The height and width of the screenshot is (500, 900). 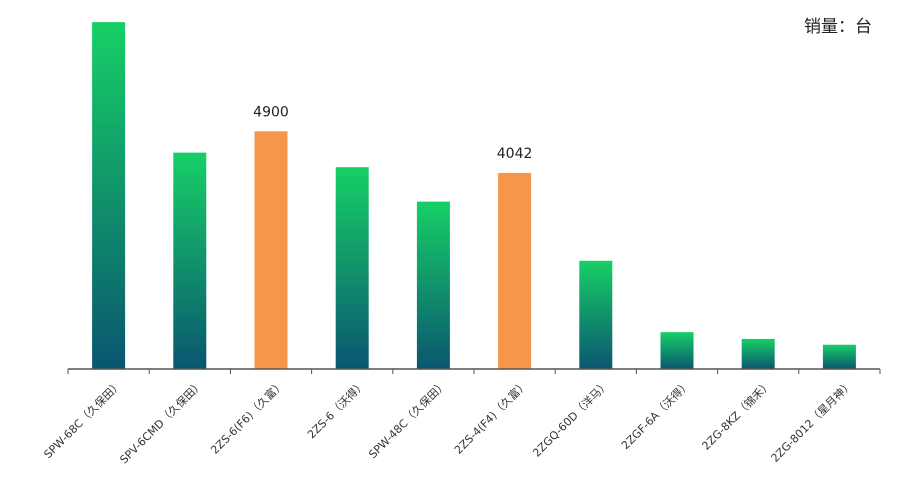 What do you see at coordinates (247, 416) in the screenshot?
I see `x-tick-label-3: 2ZS-6(F6)（久富）` at bounding box center [247, 416].